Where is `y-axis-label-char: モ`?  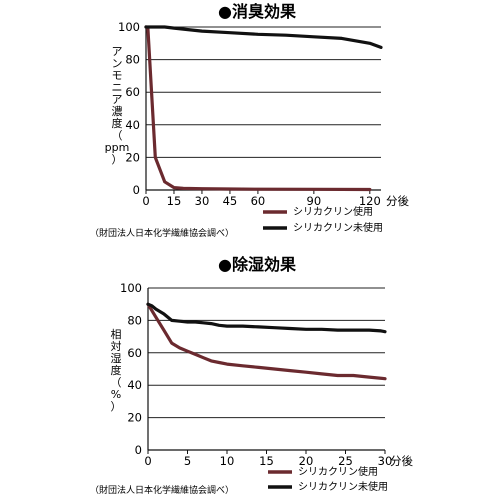 y-axis-label-char: モ is located at coordinates (117, 75).